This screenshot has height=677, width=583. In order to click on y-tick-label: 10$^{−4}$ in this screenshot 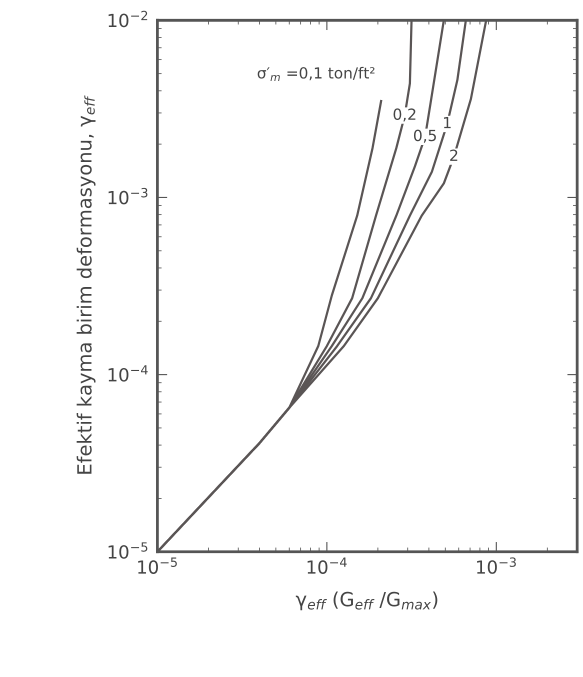, I will do `click(128, 373)`.